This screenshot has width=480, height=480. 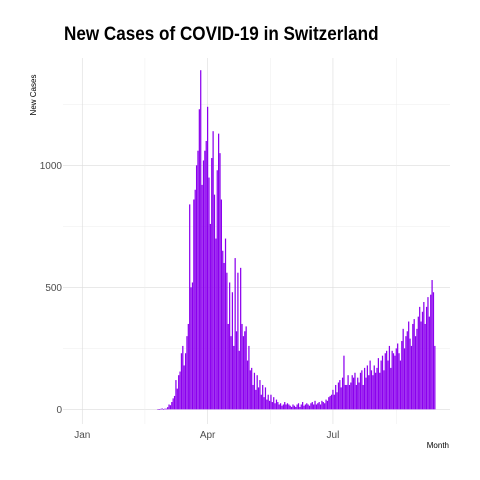 What do you see at coordinates (82, 435) in the screenshot?
I see `x-tick-label: Jan` at bounding box center [82, 435].